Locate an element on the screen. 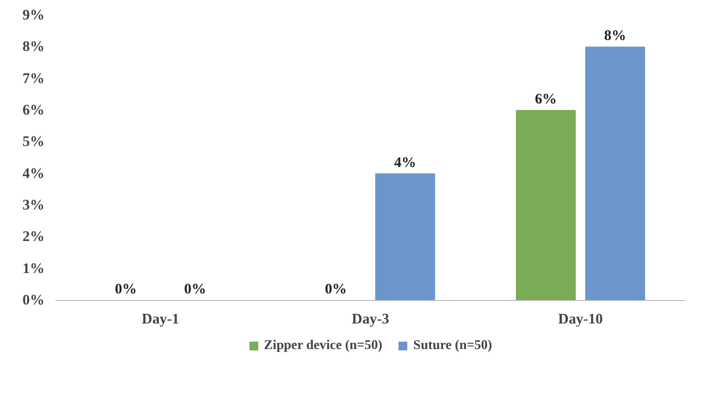  y-tick-label: 7% is located at coordinates (33, 78).